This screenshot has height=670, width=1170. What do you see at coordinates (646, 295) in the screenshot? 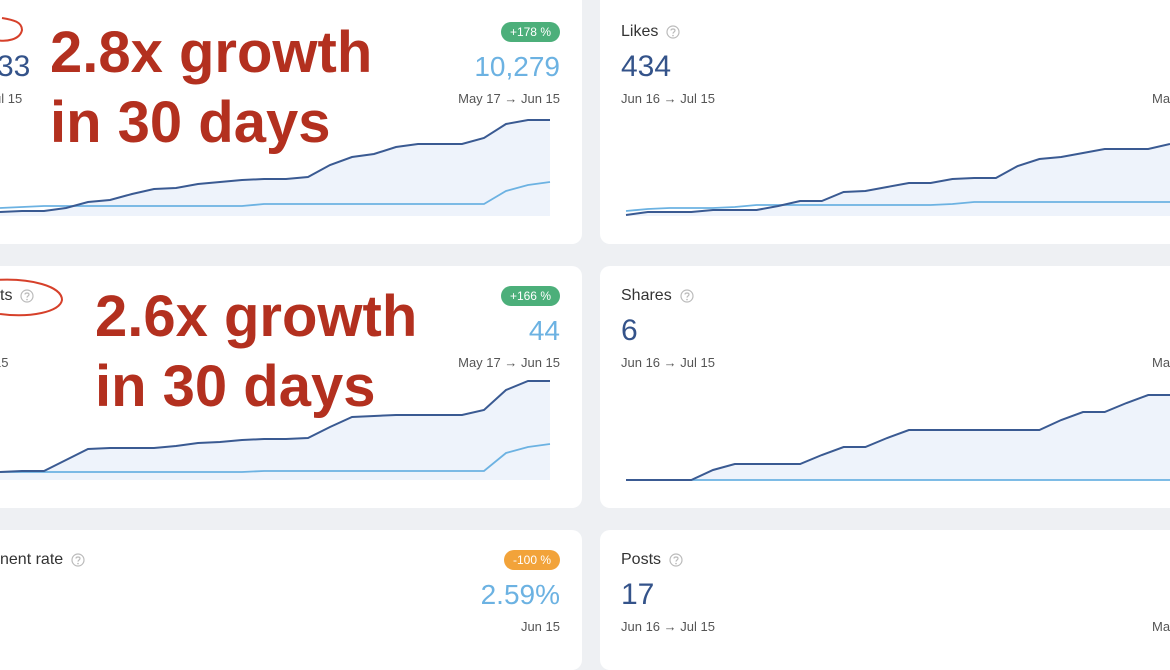
I see `title-text: Shares` at bounding box center [646, 295].